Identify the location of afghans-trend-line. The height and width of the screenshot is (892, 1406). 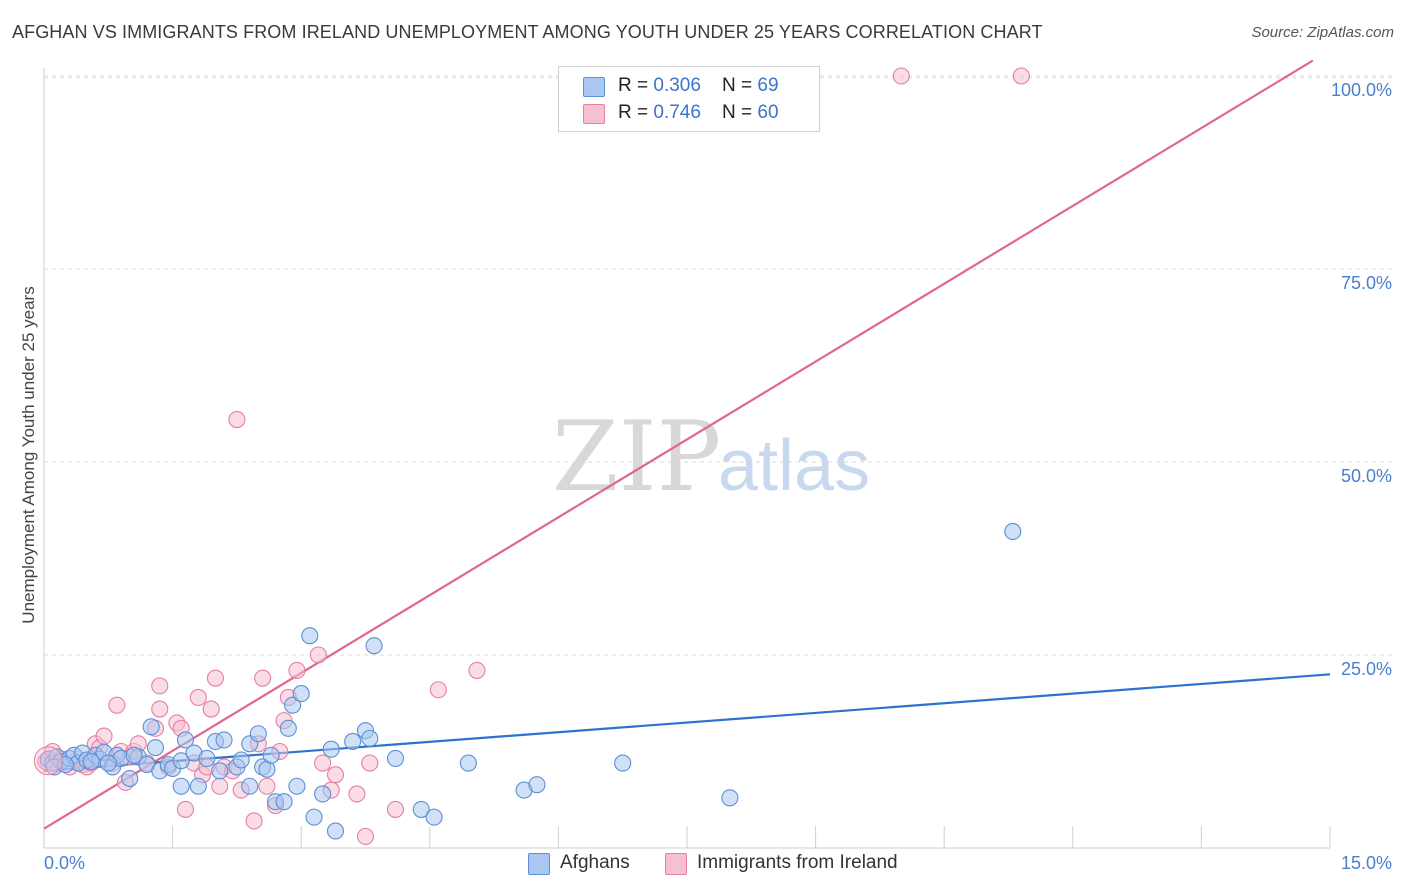
(687, 722).